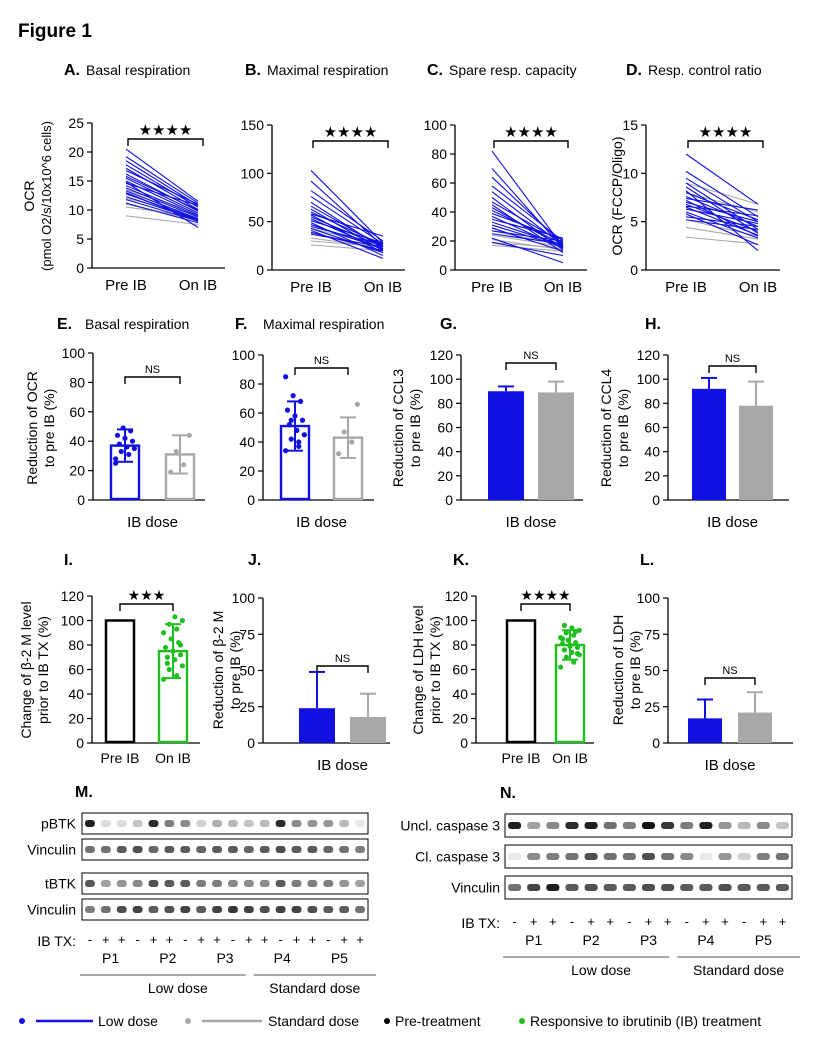 Image resolution: width=816 pixels, height=1056 pixels. I want to click on patient-label: P2, so click(591, 940).